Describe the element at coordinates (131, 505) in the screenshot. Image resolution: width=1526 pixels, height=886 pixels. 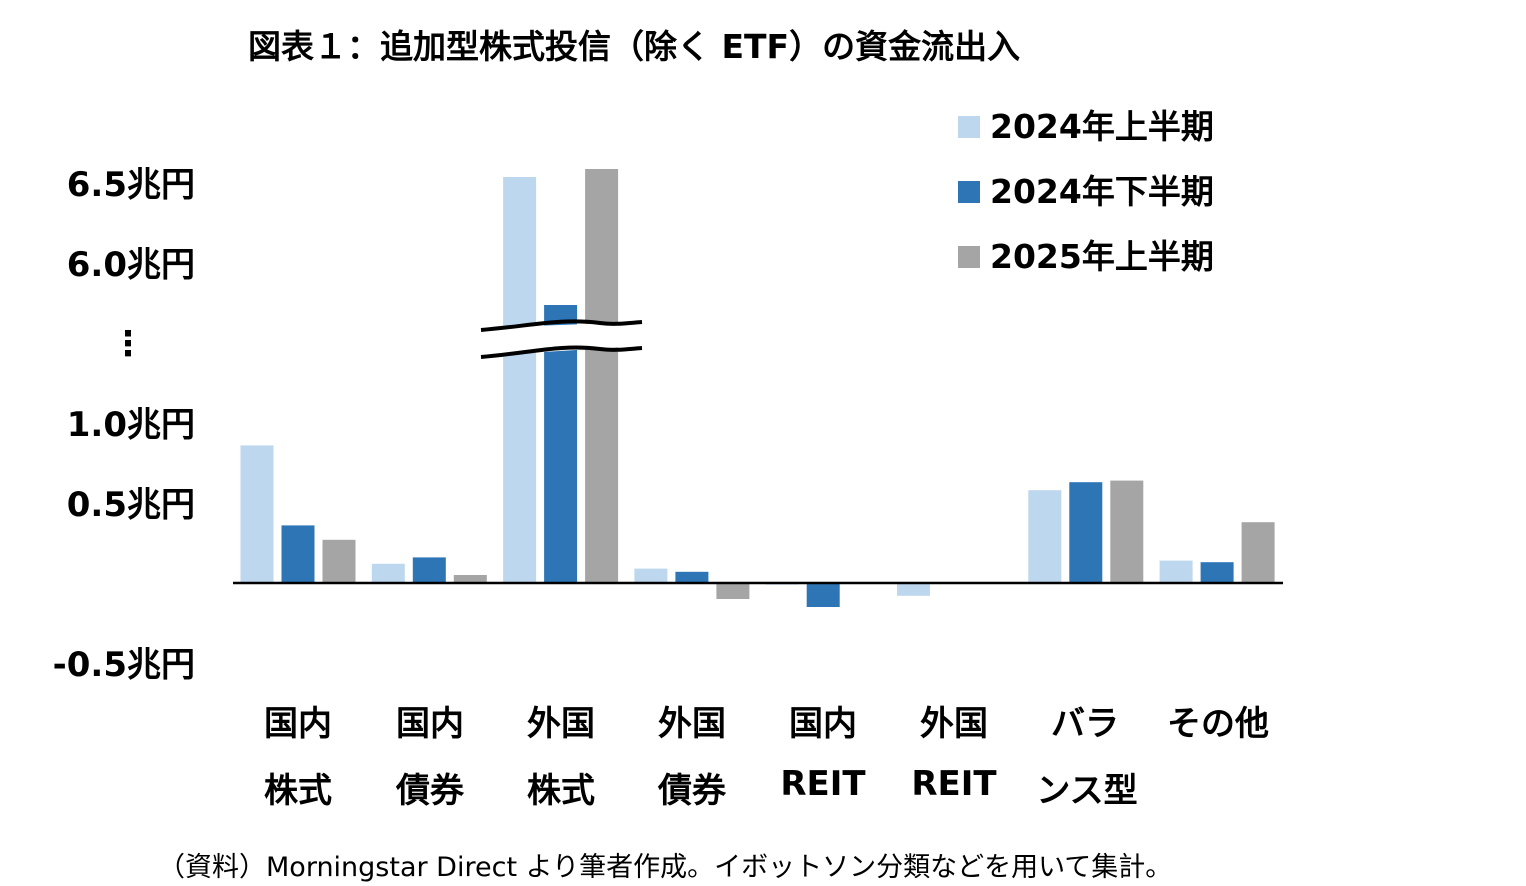
I see `y-tick-label: 0.5兆円` at that location.